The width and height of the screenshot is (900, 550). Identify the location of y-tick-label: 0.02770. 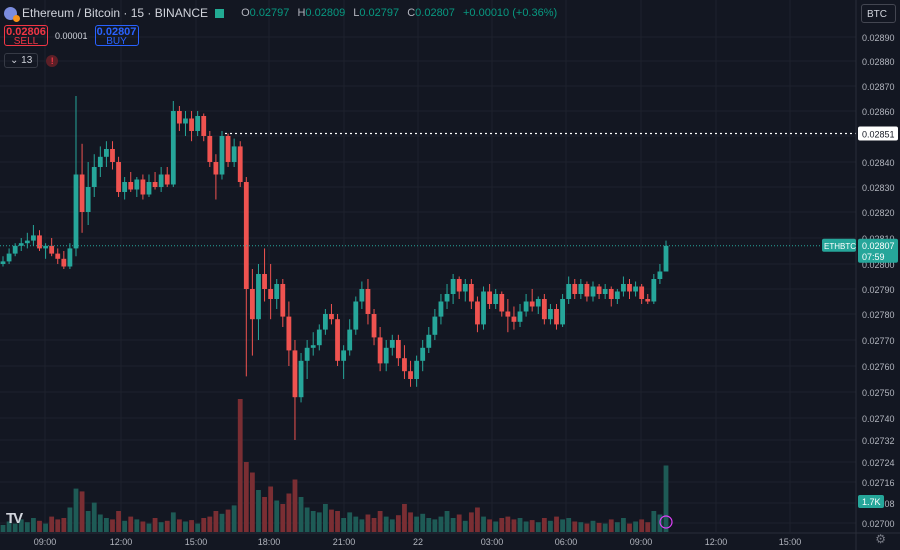
(878, 341).